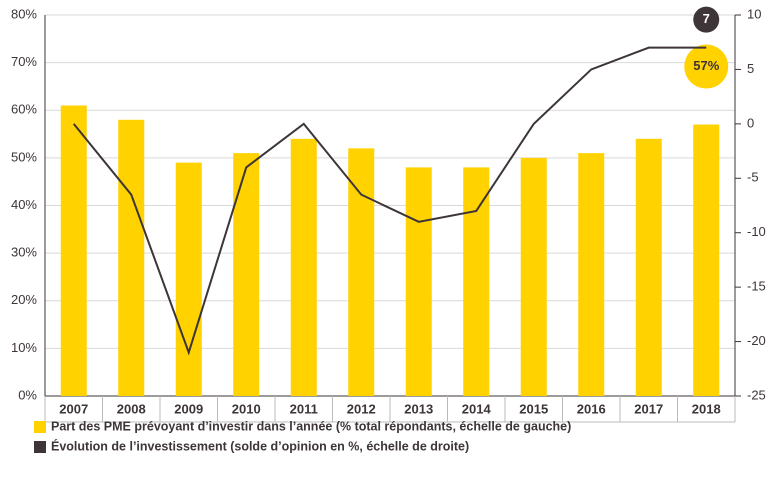  What do you see at coordinates (304, 408) in the screenshot?
I see `x-tick-label: 2011` at bounding box center [304, 408].